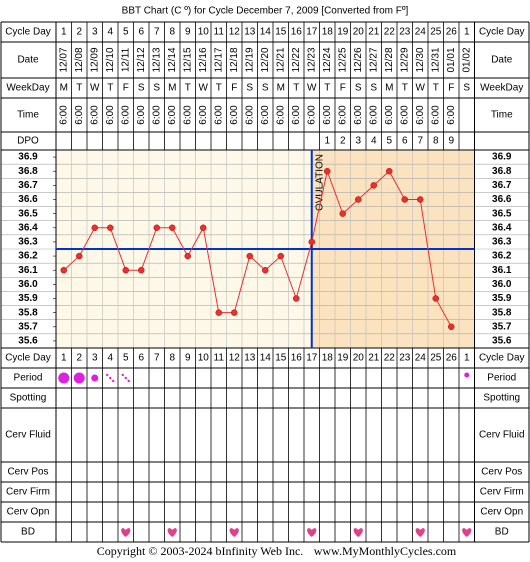 This screenshot has width=530, height=562. What do you see at coordinates (389, 141) in the screenshot?
I see `dpo: 5` at bounding box center [389, 141].